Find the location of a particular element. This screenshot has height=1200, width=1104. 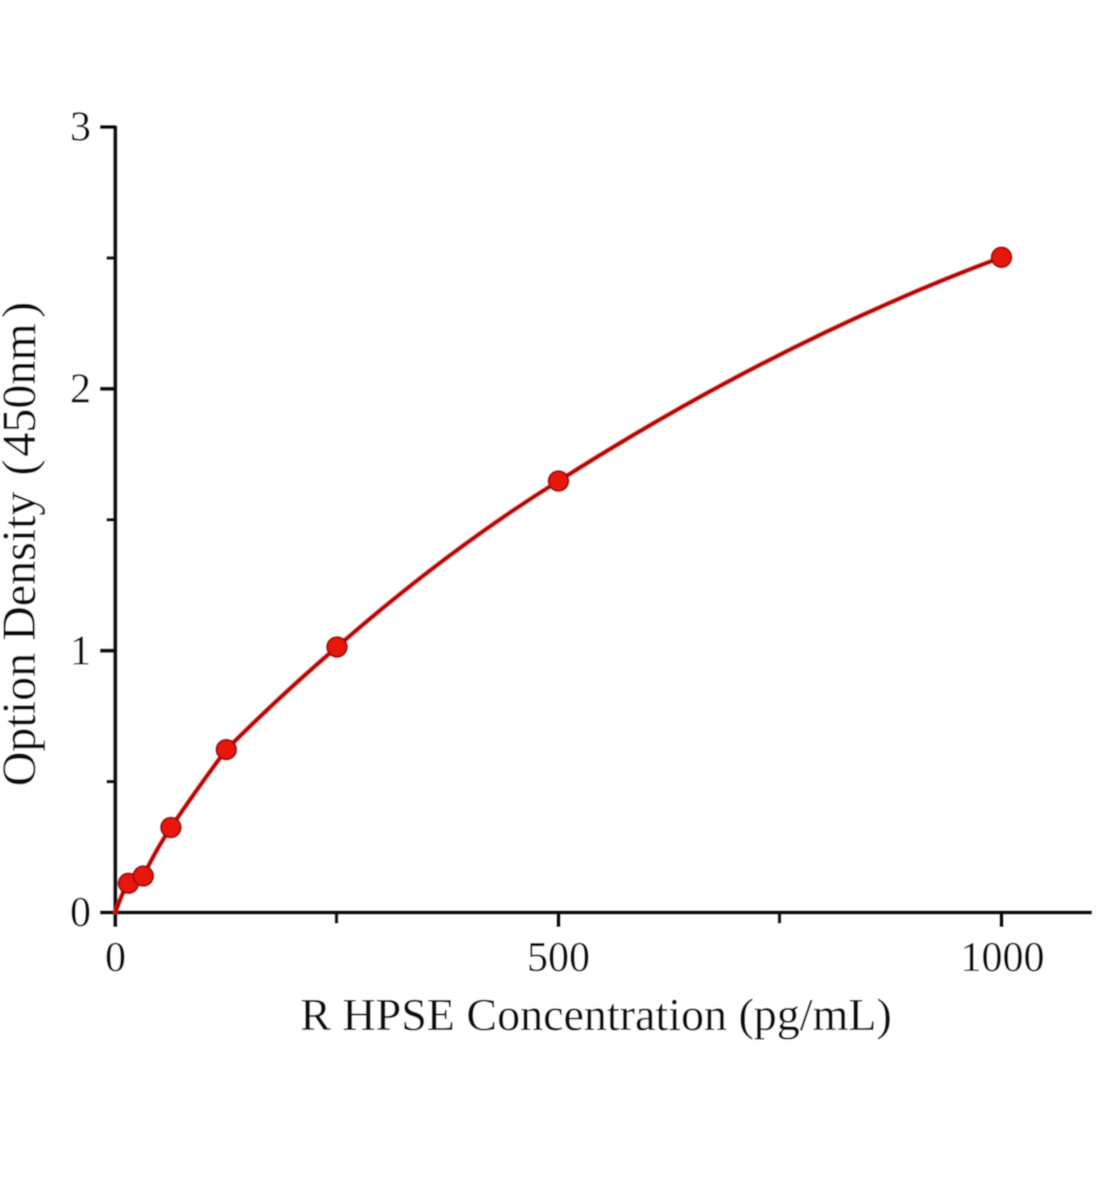

svg-text: 3 is located at coordinates (80, 128).